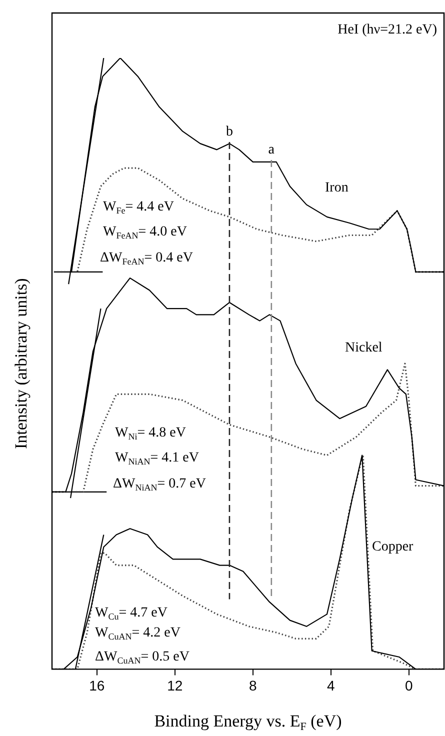 Image resolution: width=445 pixels, height=736 pixels. I want to click on x-tick-label: 16, so click(97, 685).